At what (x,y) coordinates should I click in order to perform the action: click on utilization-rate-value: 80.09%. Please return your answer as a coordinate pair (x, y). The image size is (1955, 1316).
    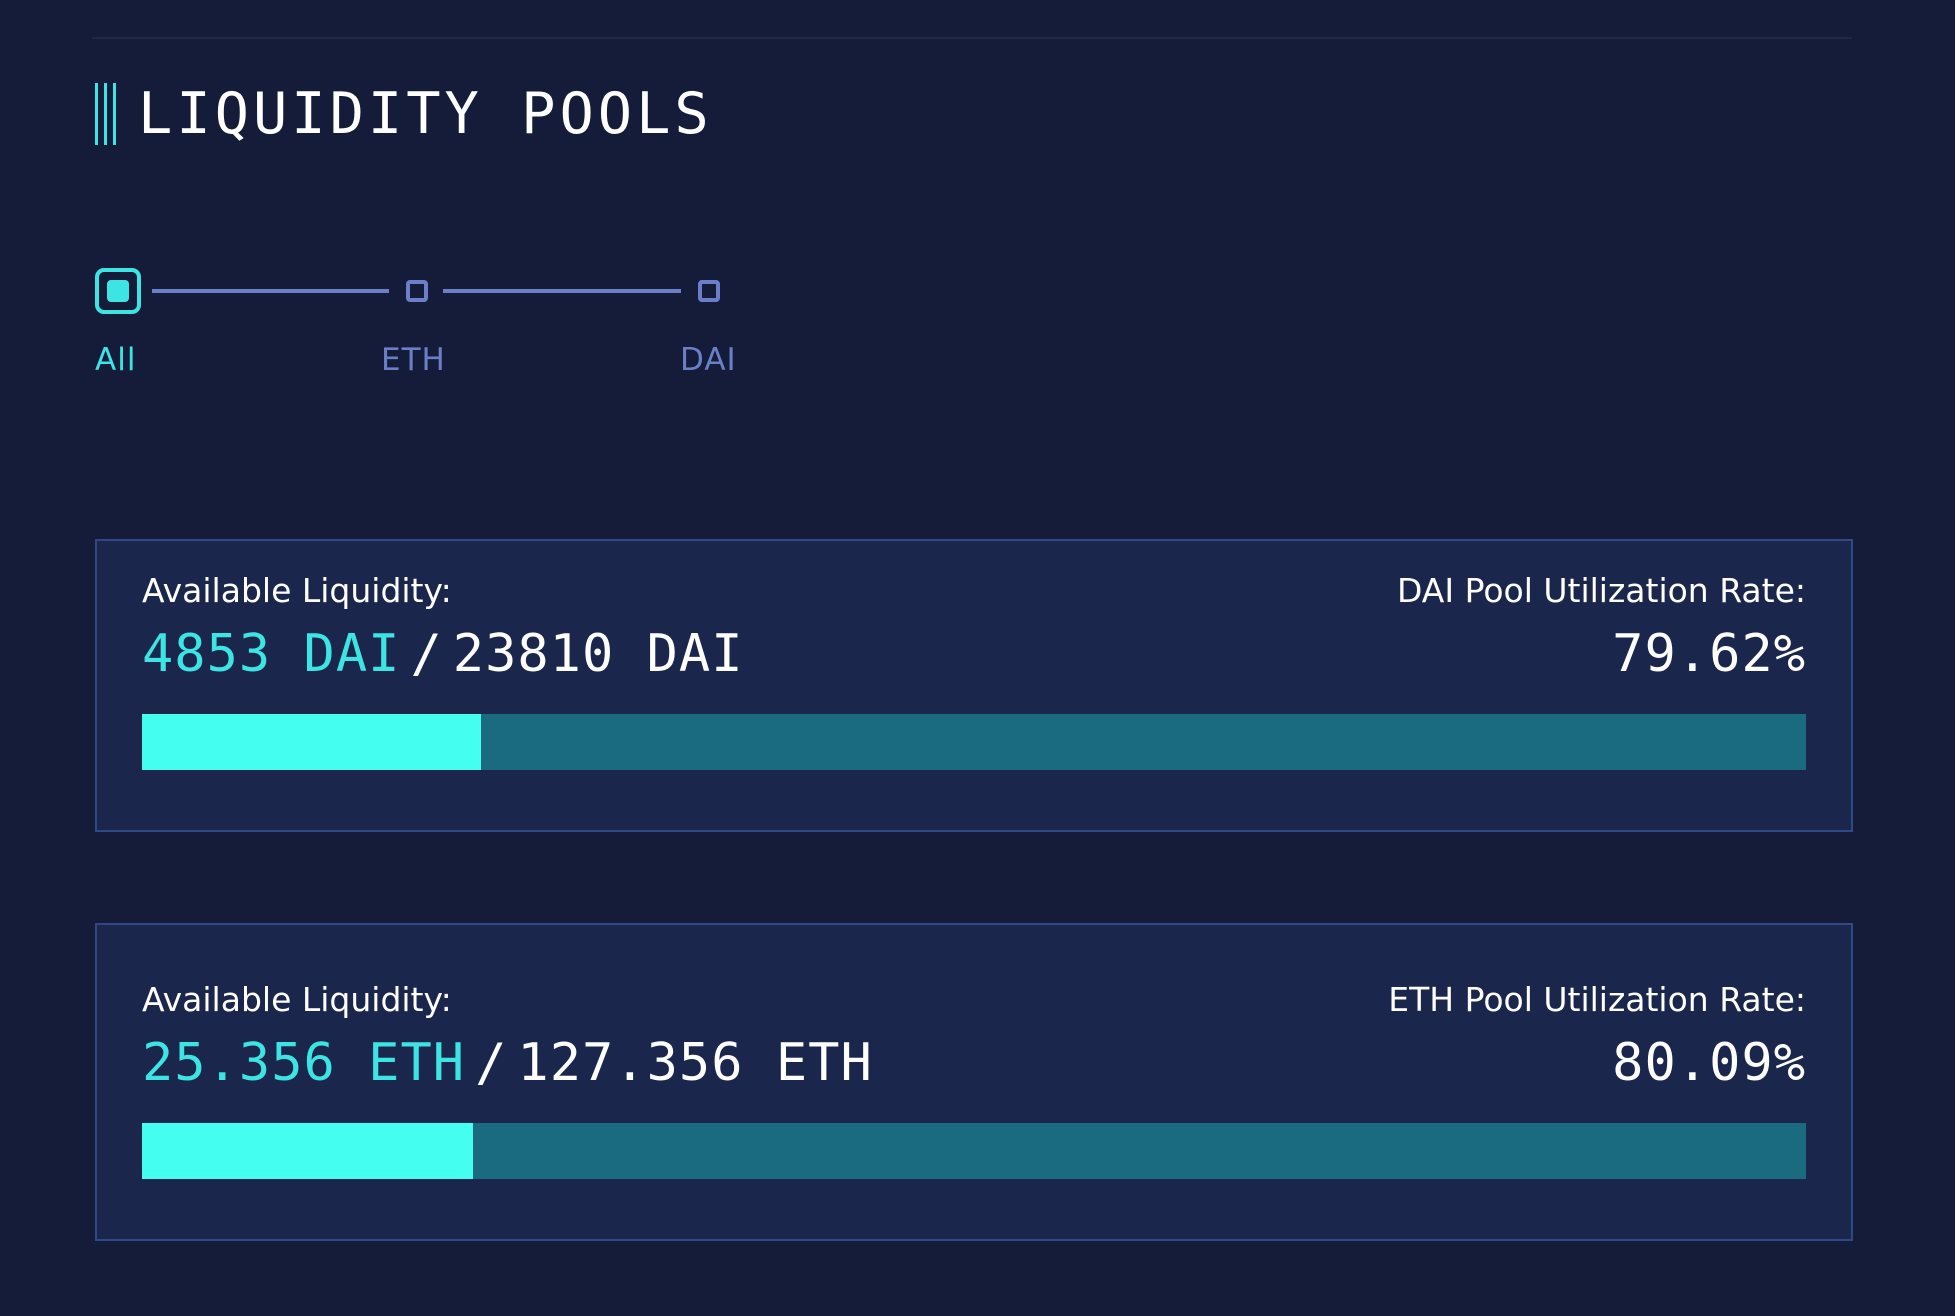
    Looking at the image, I should click on (1709, 1063).